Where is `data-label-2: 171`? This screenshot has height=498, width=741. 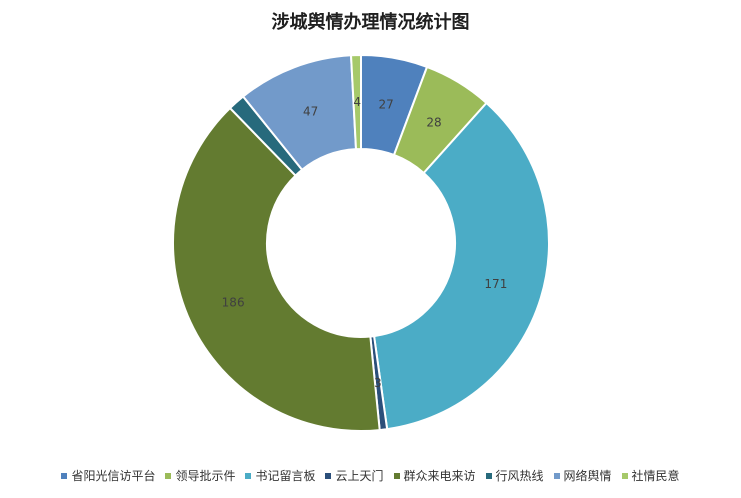 data-label-2: 171 is located at coordinates (495, 284).